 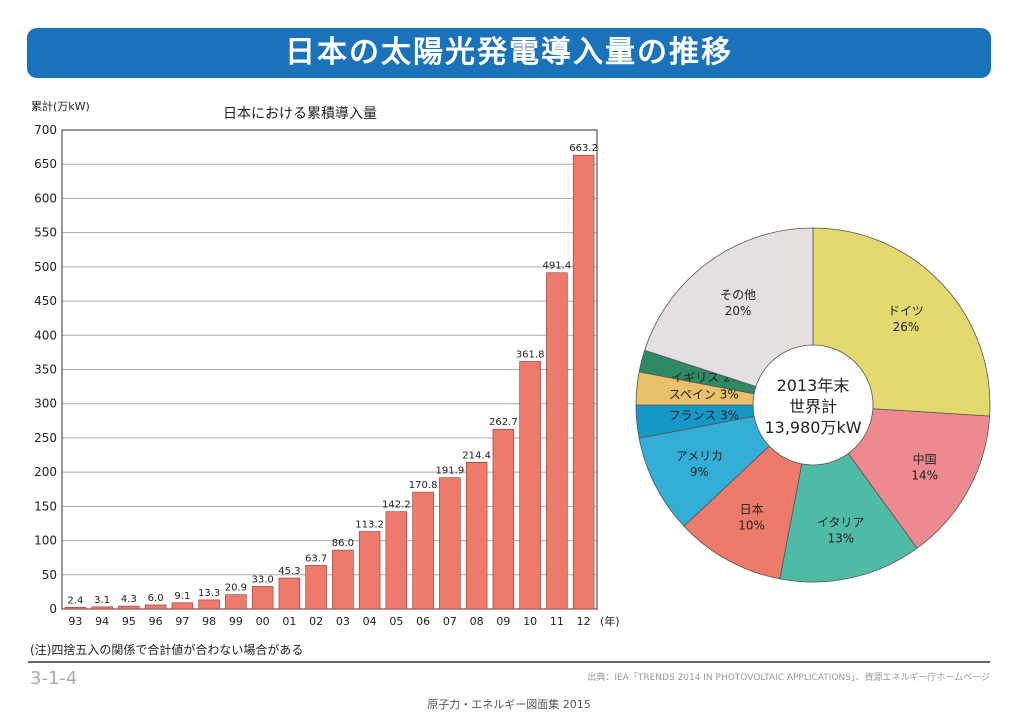 I want to click on y-tick-label: 300, so click(x=45, y=404).